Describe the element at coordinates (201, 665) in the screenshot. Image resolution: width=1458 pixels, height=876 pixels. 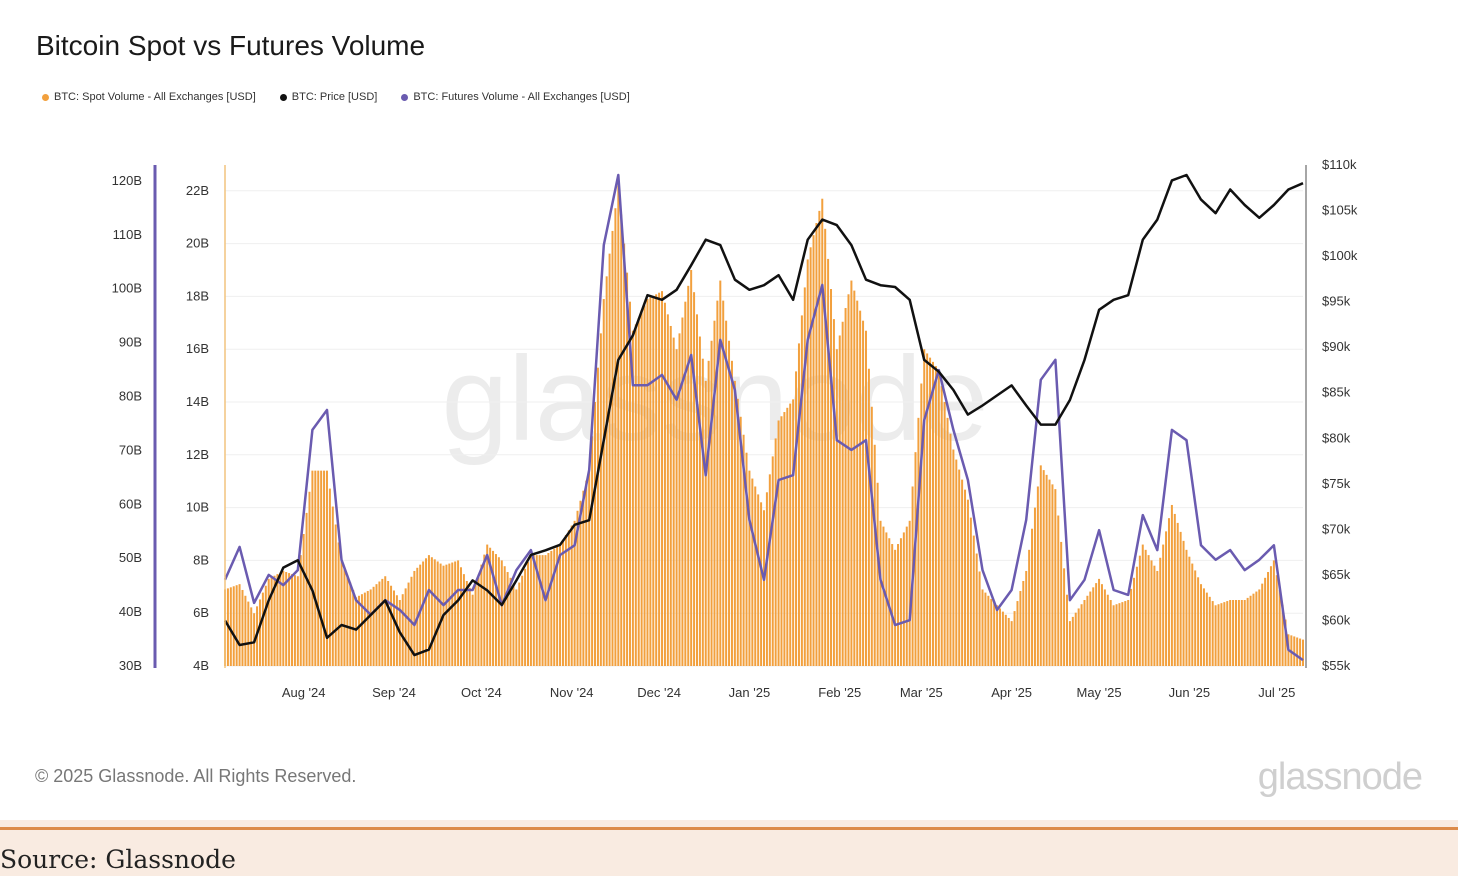
I see `spot-axis-tick-label: 4B` at that location.